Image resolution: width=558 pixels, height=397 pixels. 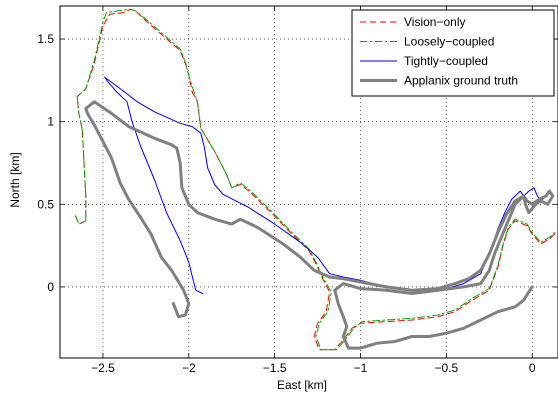 I want to click on legend-label: Loosely−coupled, so click(x=449, y=42).